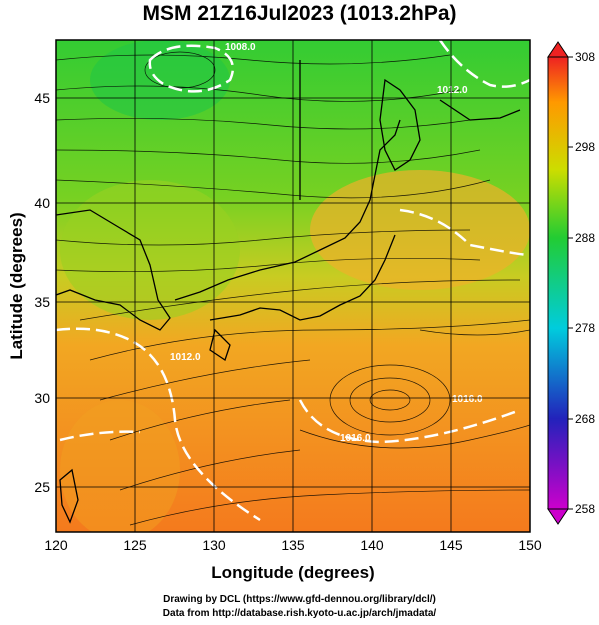 The image size is (599, 625). I want to click on colorbar-tick-label: 278, so click(585, 328).